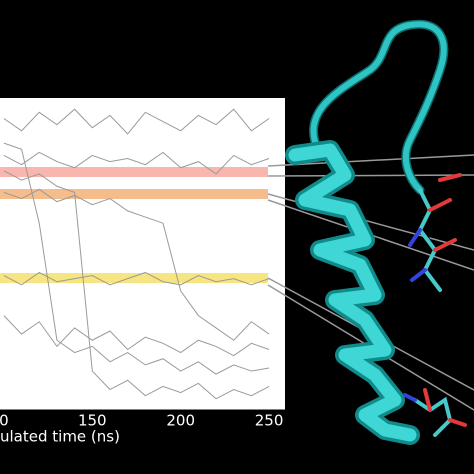 Image resolution: width=474 pixels, height=474 pixels. I want to click on band-orange, so click(134, 194).